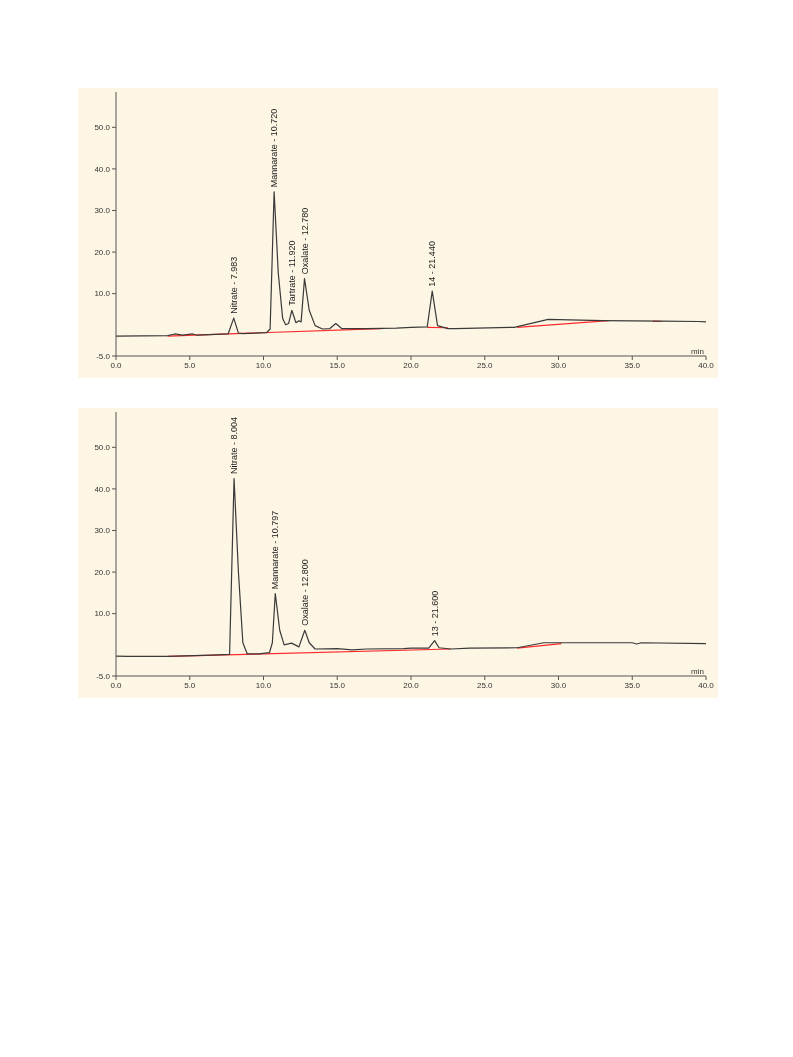  Describe the element at coordinates (434, 613) in the screenshot. I see `annotation: 13 - 21.600` at that location.